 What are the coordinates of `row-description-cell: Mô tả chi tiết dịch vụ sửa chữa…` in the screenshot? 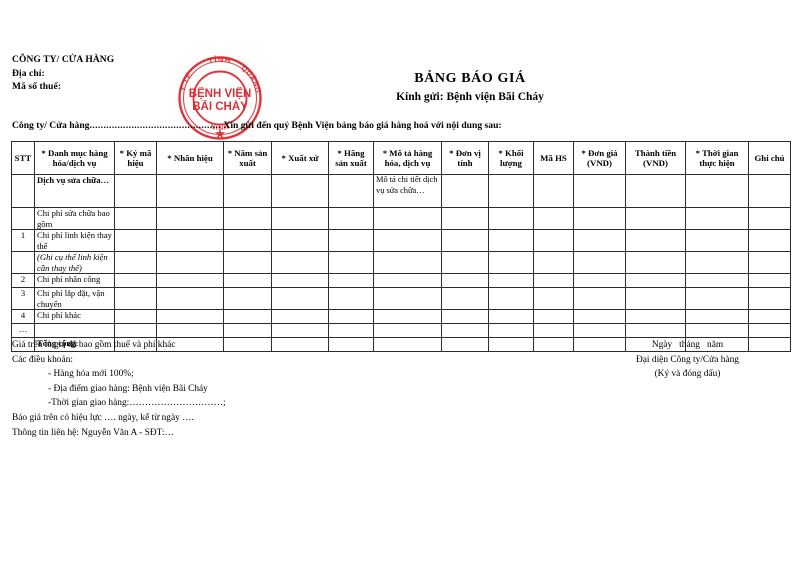 It's located at (407, 191).